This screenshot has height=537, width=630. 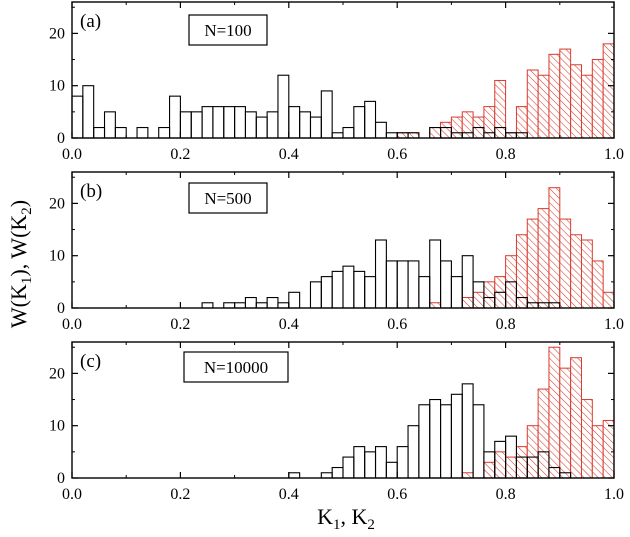 What do you see at coordinates (72, 324) in the screenshot?
I see `panel-b-x-tick-label: 0.0` at bounding box center [72, 324].